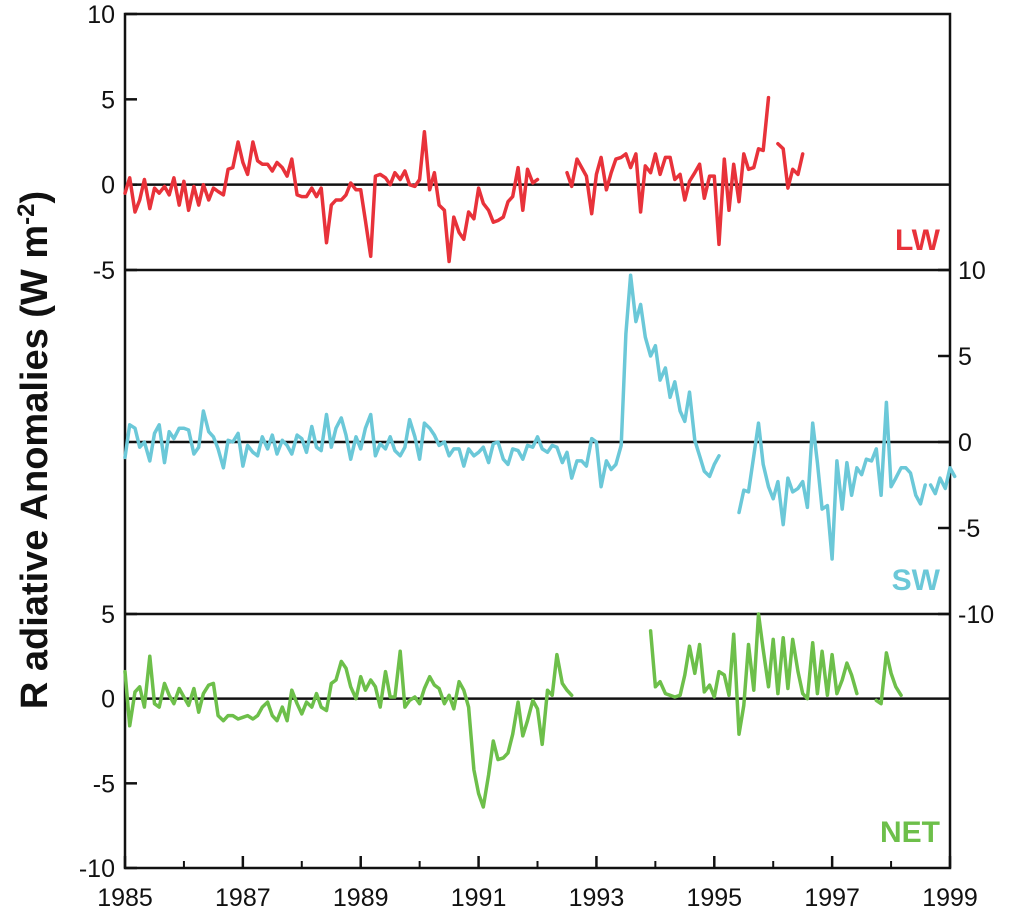 Image resolution: width=1024 pixels, height=918 pixels. What do you see at coordinates (108, 615) in the screenshot?
I see `net-ytick-label: 5` at bounding box center [108, 615].